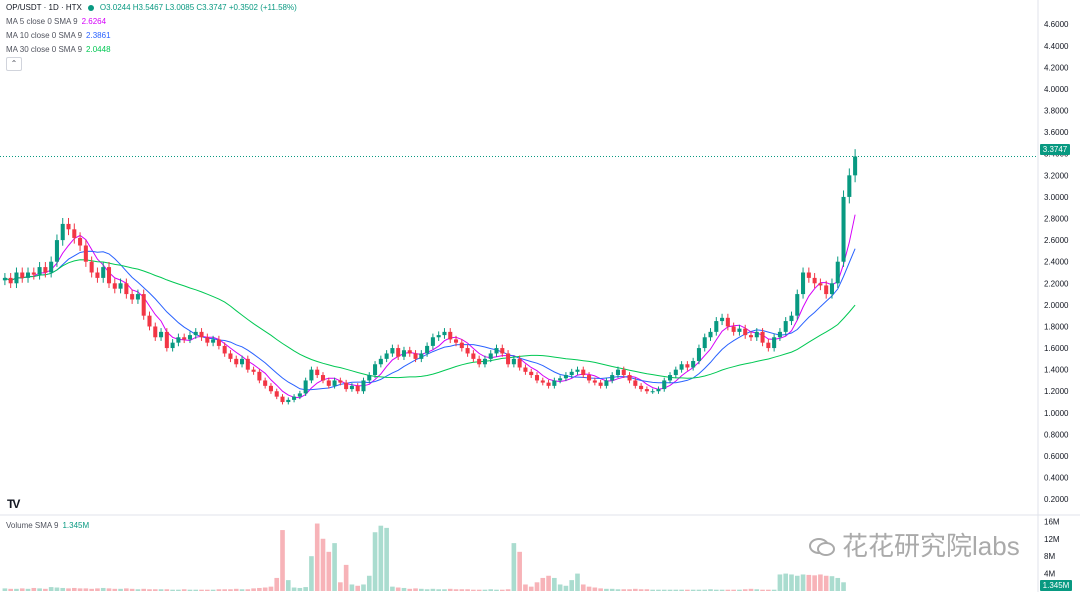 The width and height of the screenshot is (1080, 592). I want to click on symbol-title: OP/USDT · 1D · HTX, so click(44, 7).